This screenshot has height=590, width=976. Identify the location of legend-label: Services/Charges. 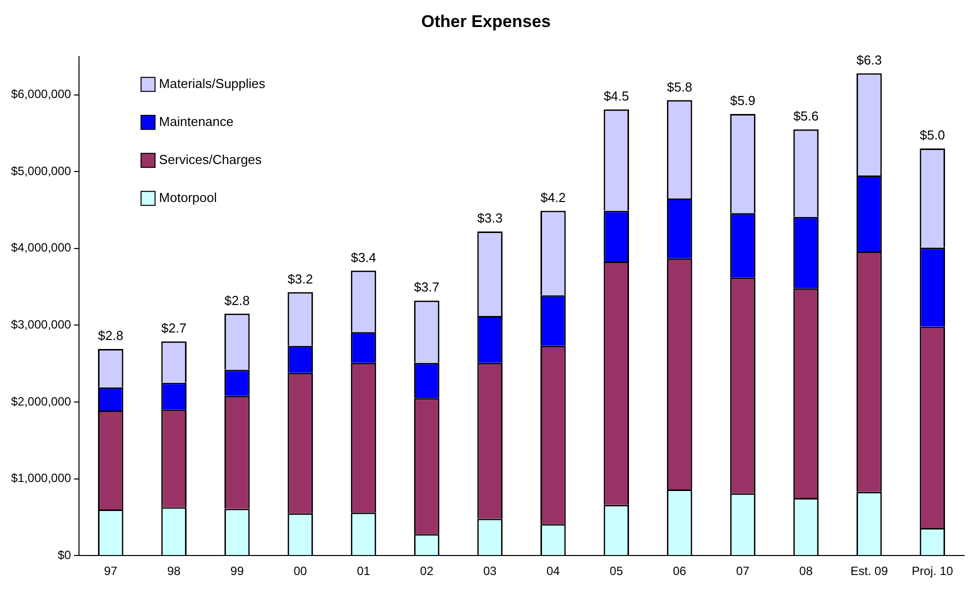
(210, 159).